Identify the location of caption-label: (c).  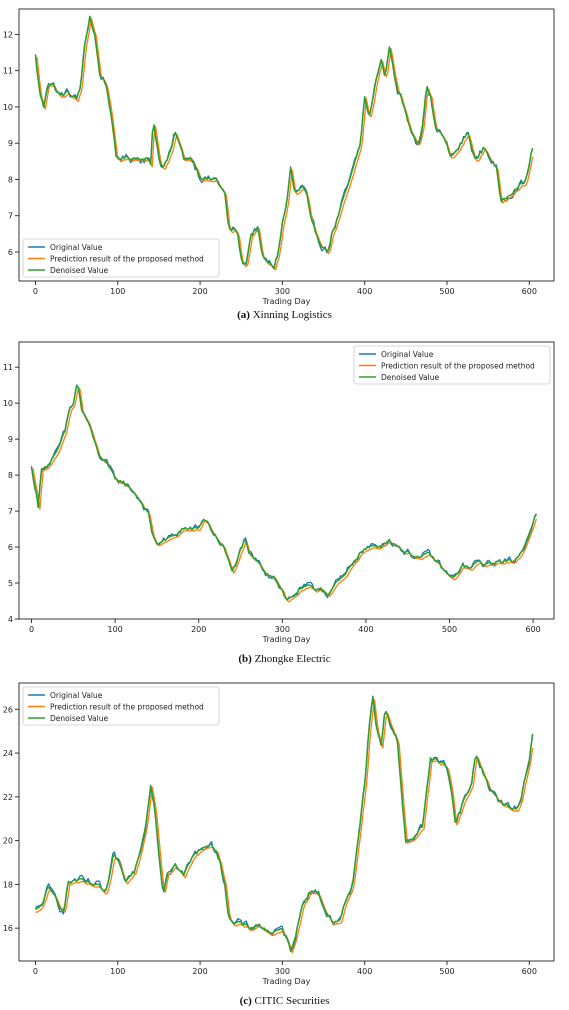
(246, 1001).